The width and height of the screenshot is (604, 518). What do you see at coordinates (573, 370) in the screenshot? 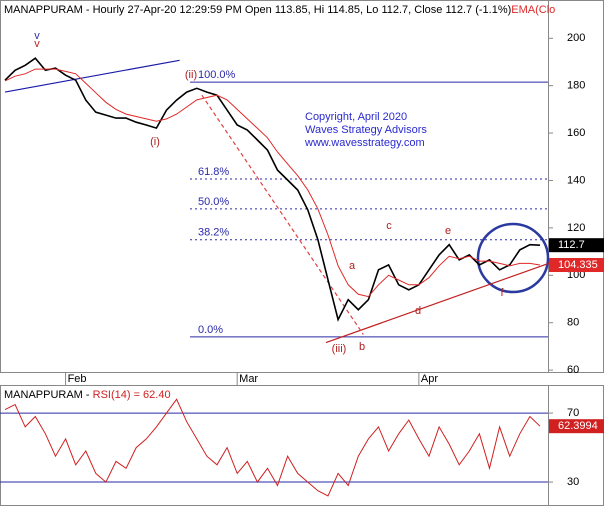
I see `y-tick-label: 60` at bounding box center [573, 370].